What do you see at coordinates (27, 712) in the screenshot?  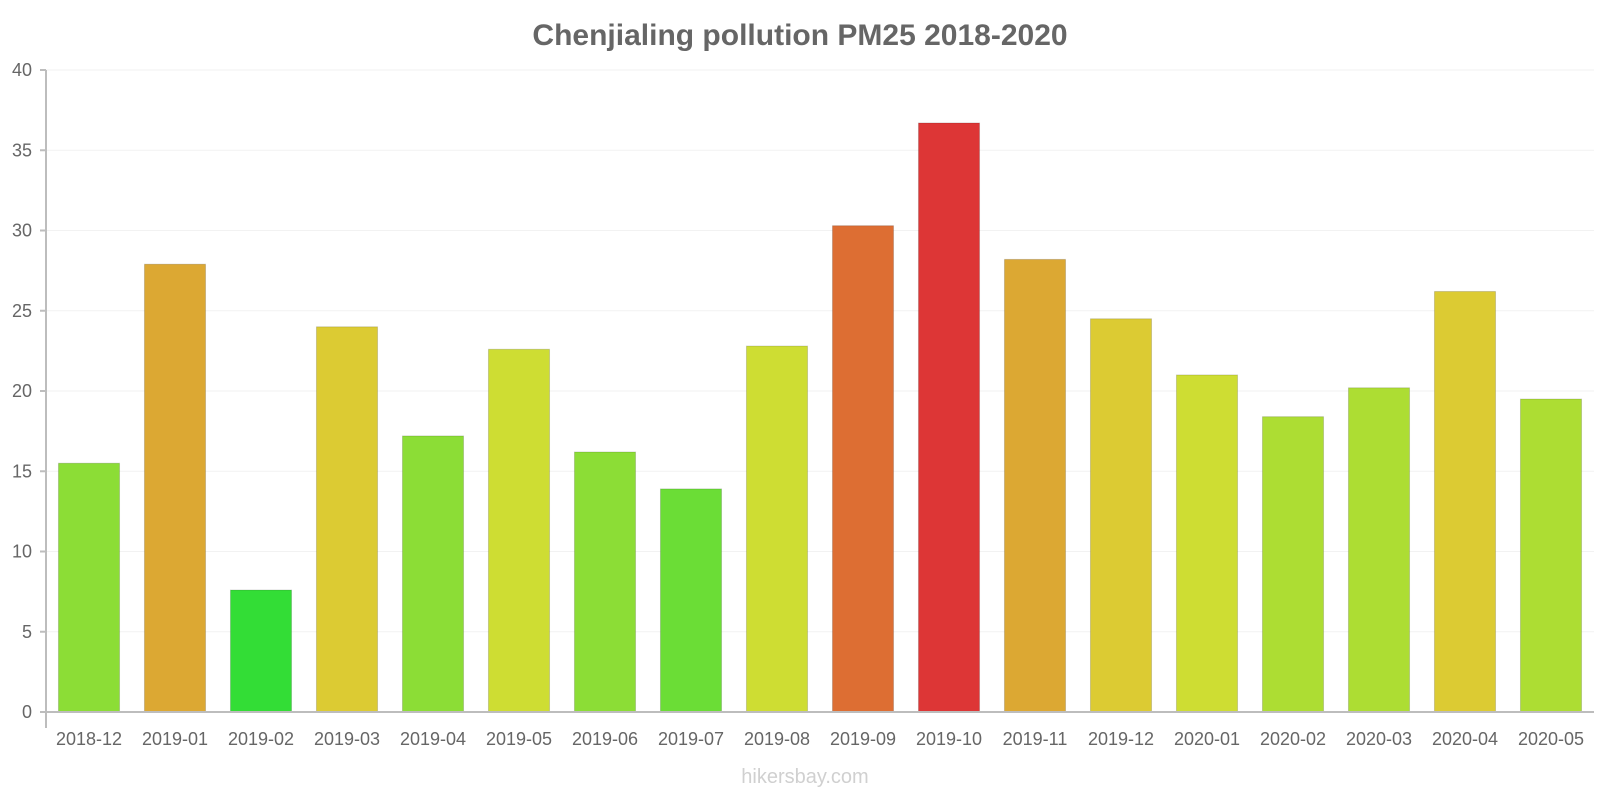 I see `y-tick-label: 0` at bounding box center [27, 712].